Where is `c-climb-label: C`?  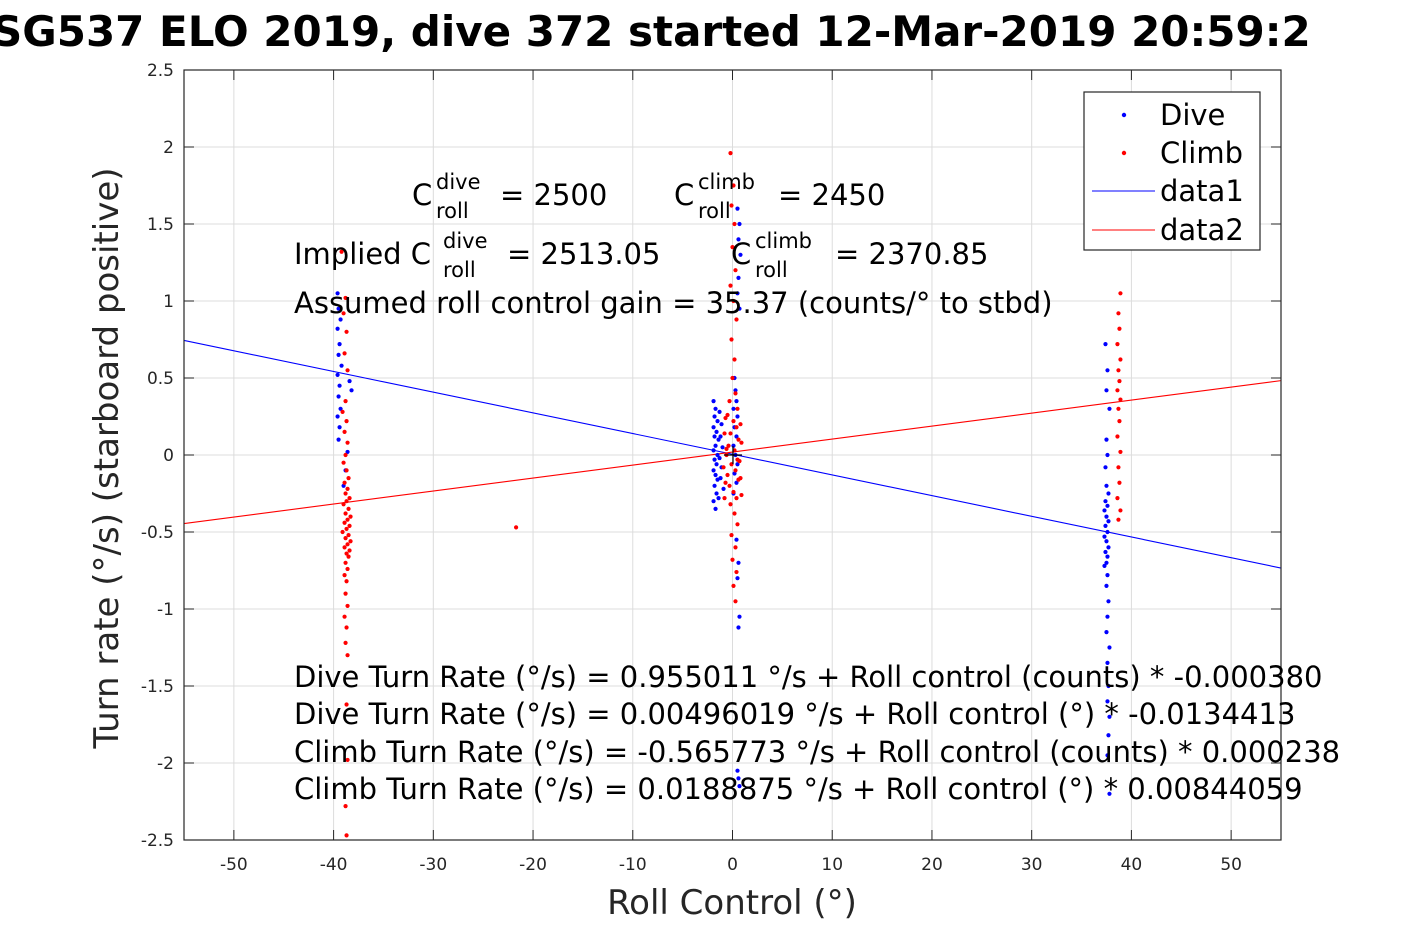
c-climb-label: C is located at coordinates (684, 195).